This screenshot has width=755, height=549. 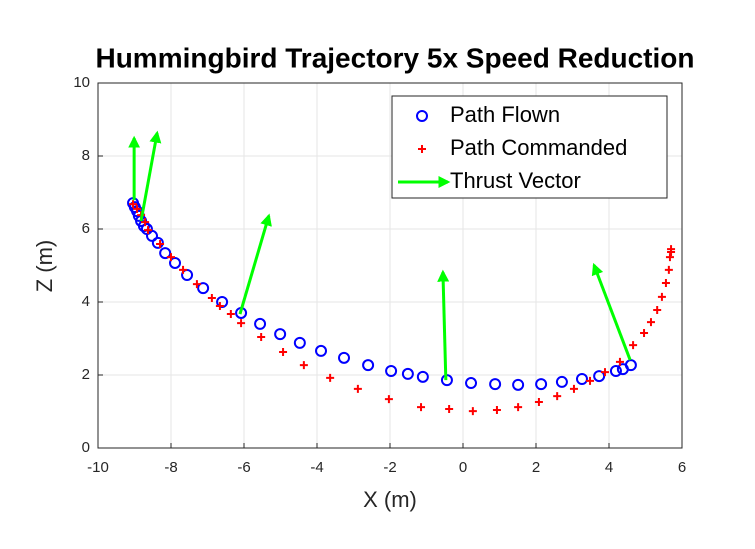 I want to click on y-tick-label: 2, so click(x=86, y=374).